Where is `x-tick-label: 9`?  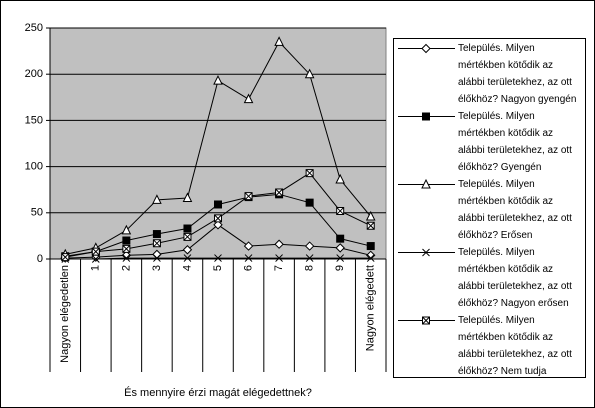 x-tick-label: 9 is located at coordinates (340, 268).